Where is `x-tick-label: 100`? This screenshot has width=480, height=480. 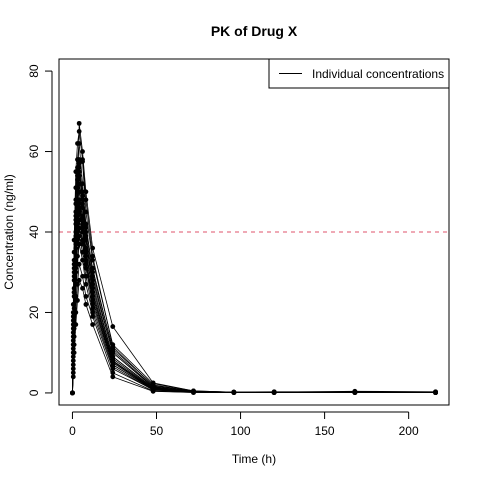 x-tick-label: 100 is located at coordinates (241, 431).